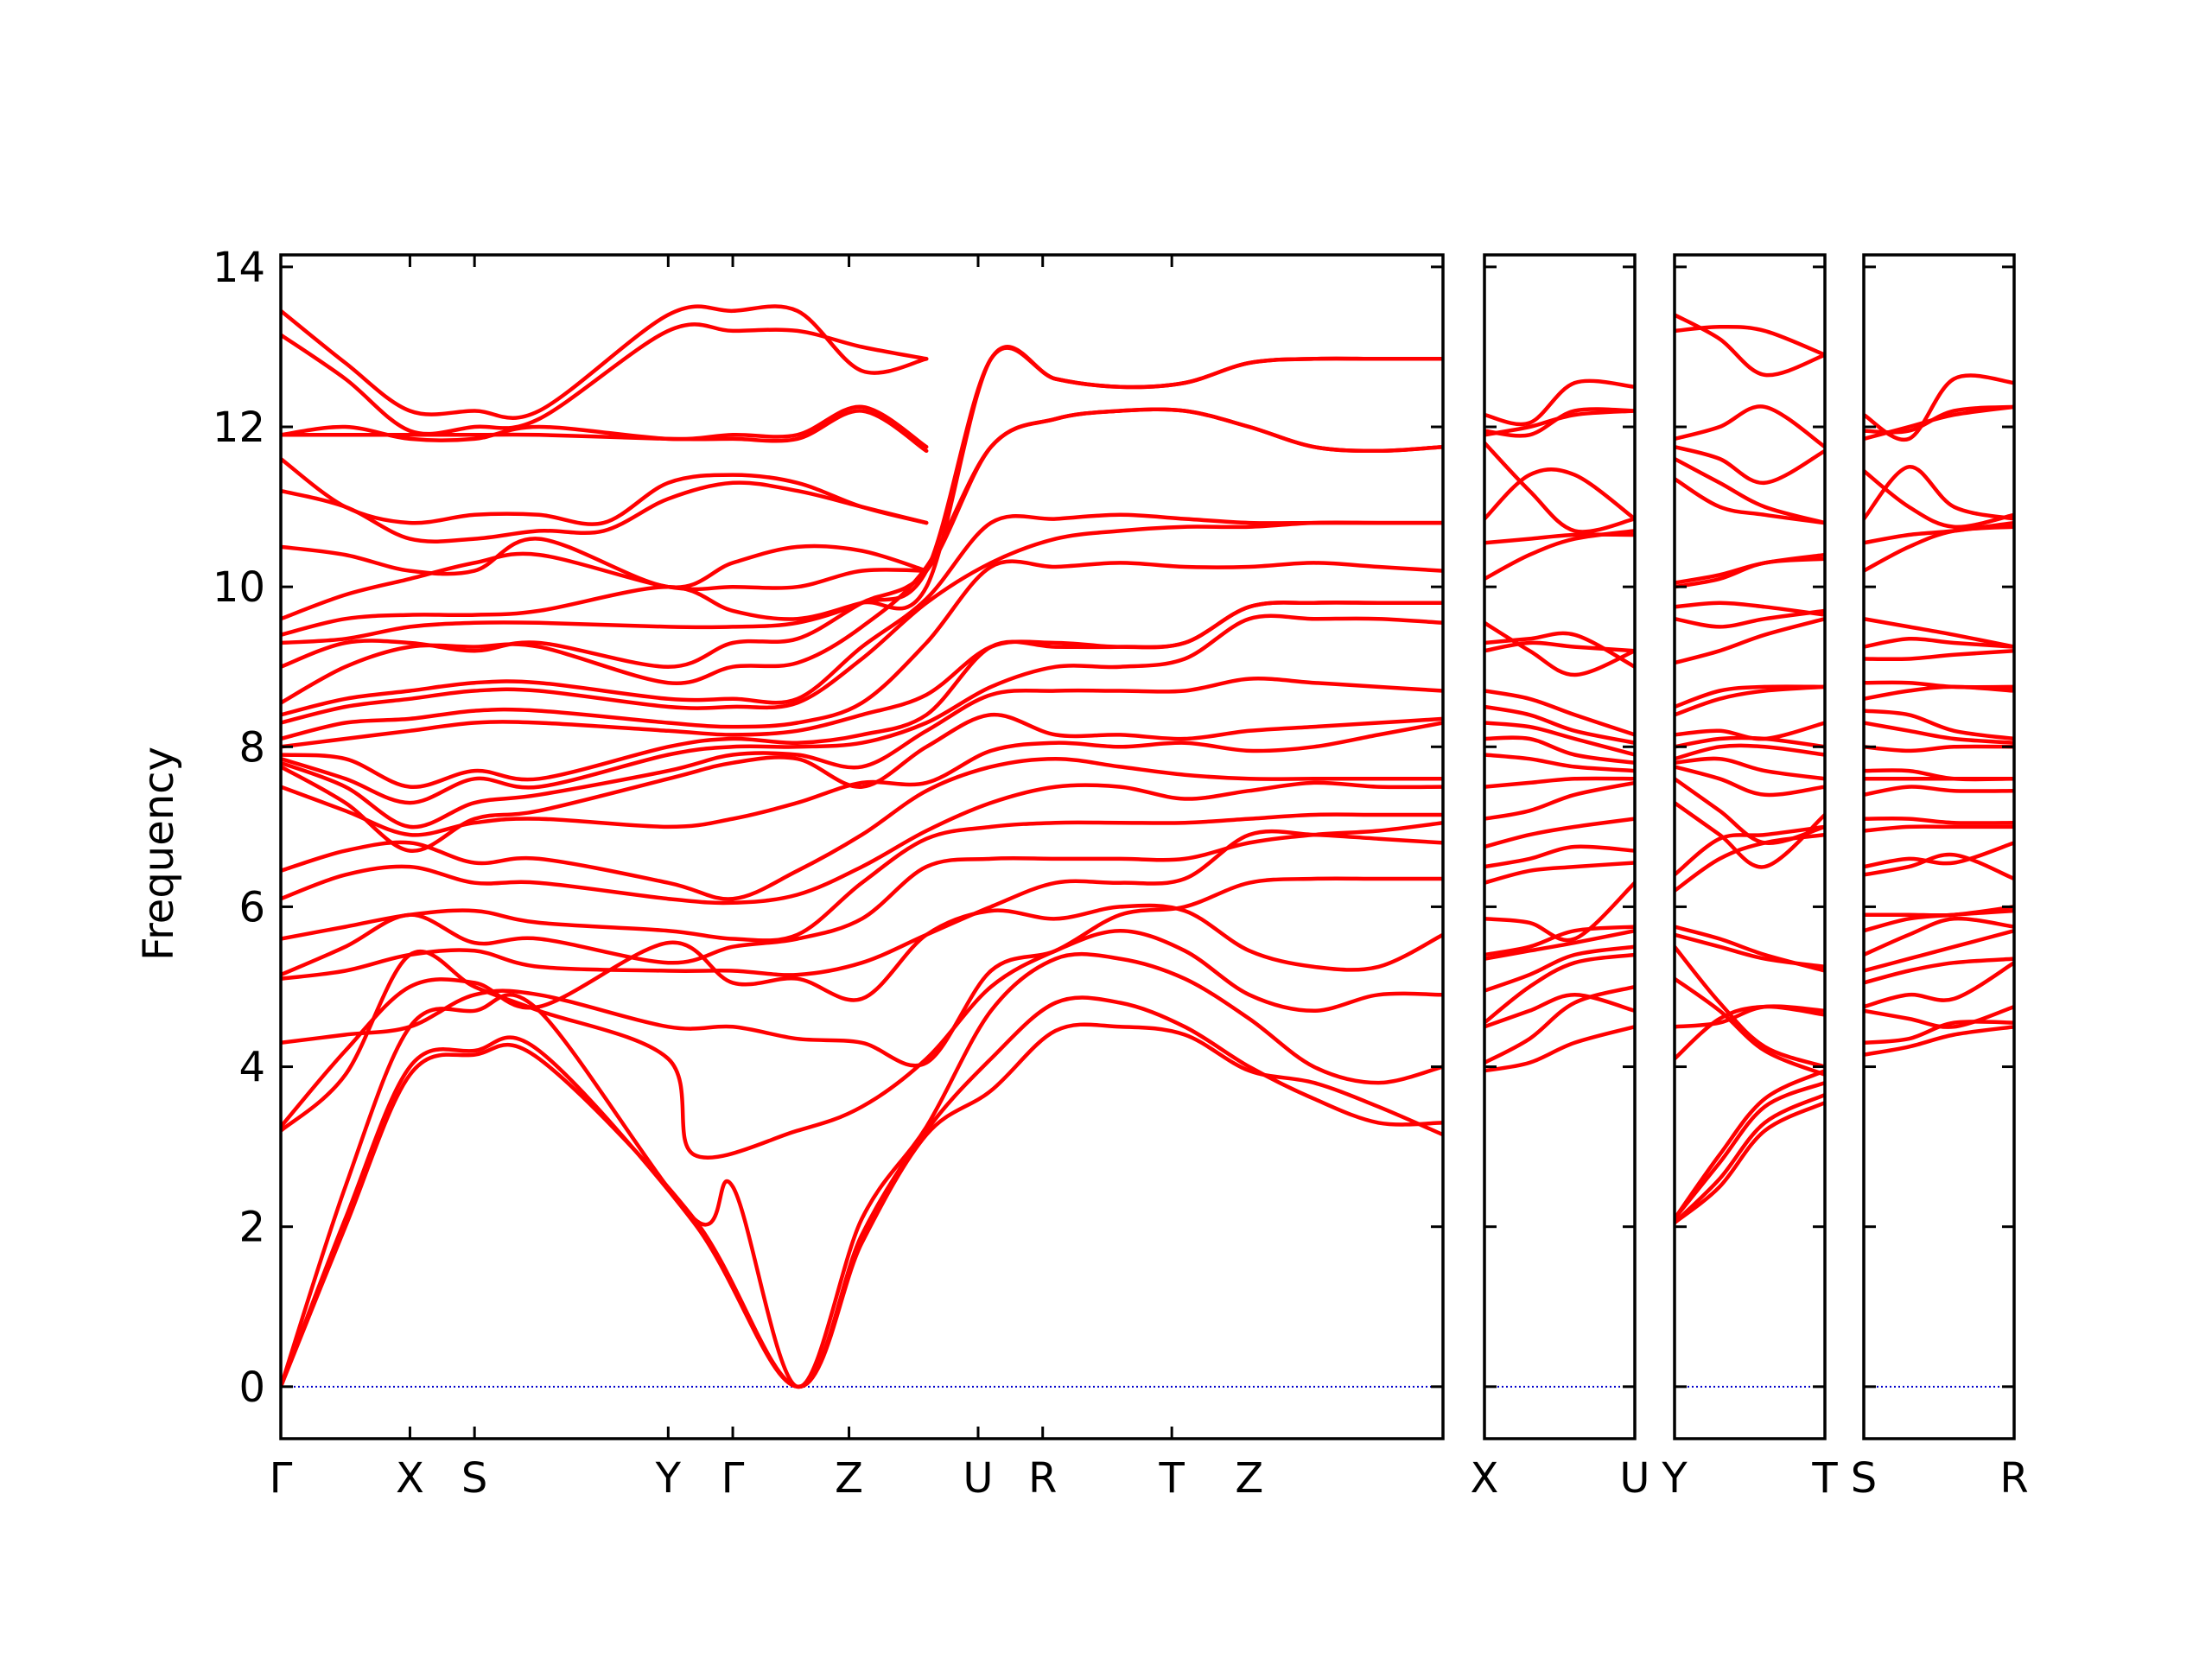  I want to click on y-tick-label: 8, so click(251, 747).